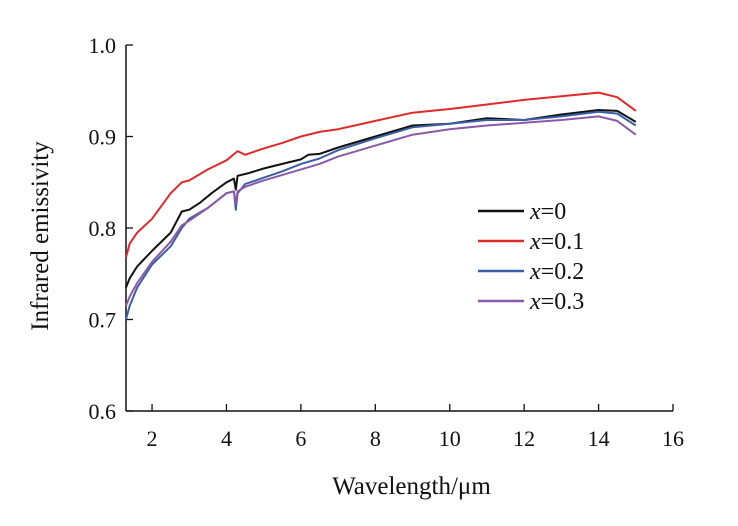  Describe the element at coordinates (415, 427) in the screenshot. I see `x-axis-ticks: 2 4 6 8 10 12 14 16` at that location.